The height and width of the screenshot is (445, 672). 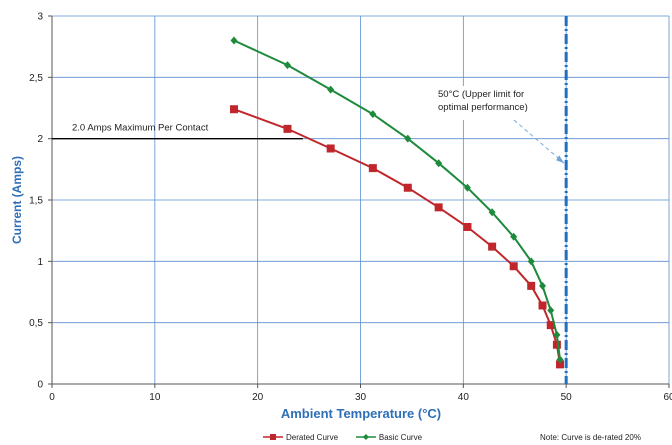 What do you see at coordinates (155, 397) in the screenshot?
I see `x-tick-label-10: 10` at bounding box center [155, 397].